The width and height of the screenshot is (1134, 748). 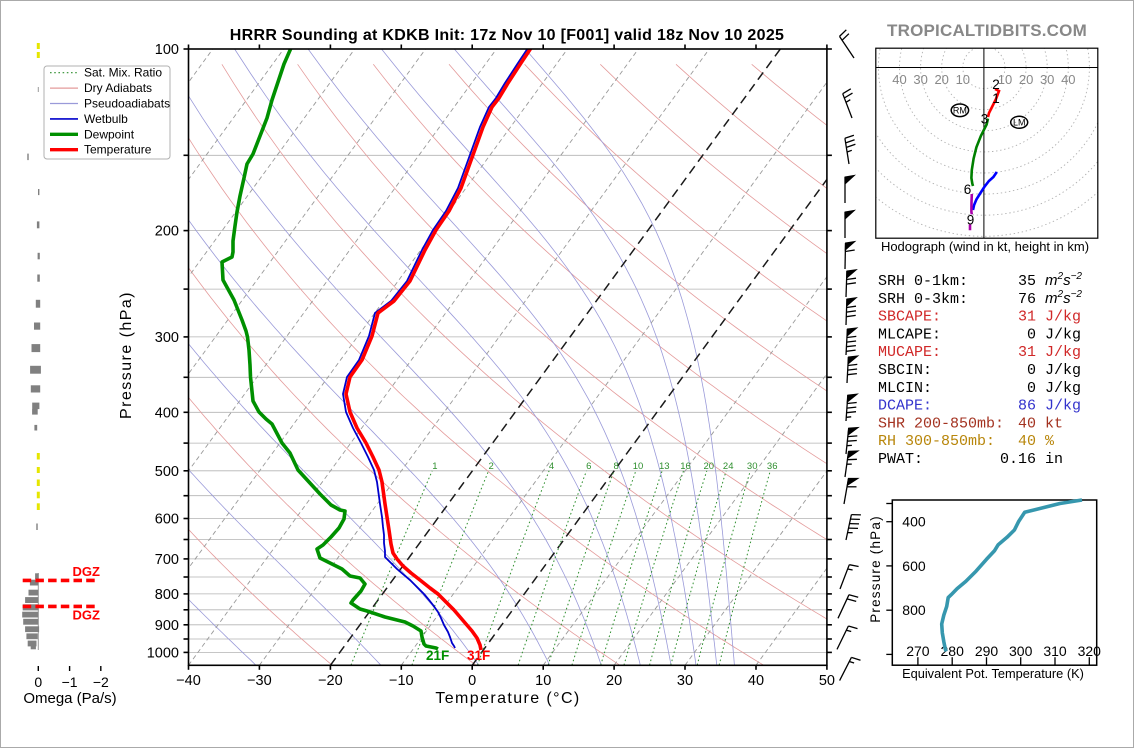 I want to click on svg-text: 700, so click(x=167, y=560).